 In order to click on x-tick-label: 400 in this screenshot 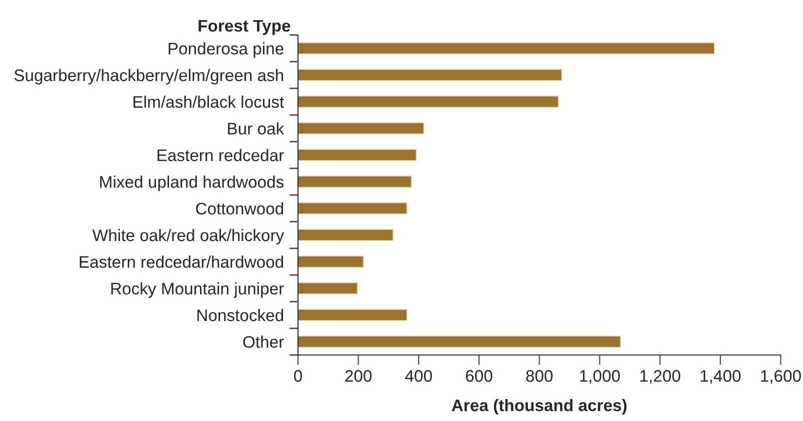, I will do `click(418, 376)`.